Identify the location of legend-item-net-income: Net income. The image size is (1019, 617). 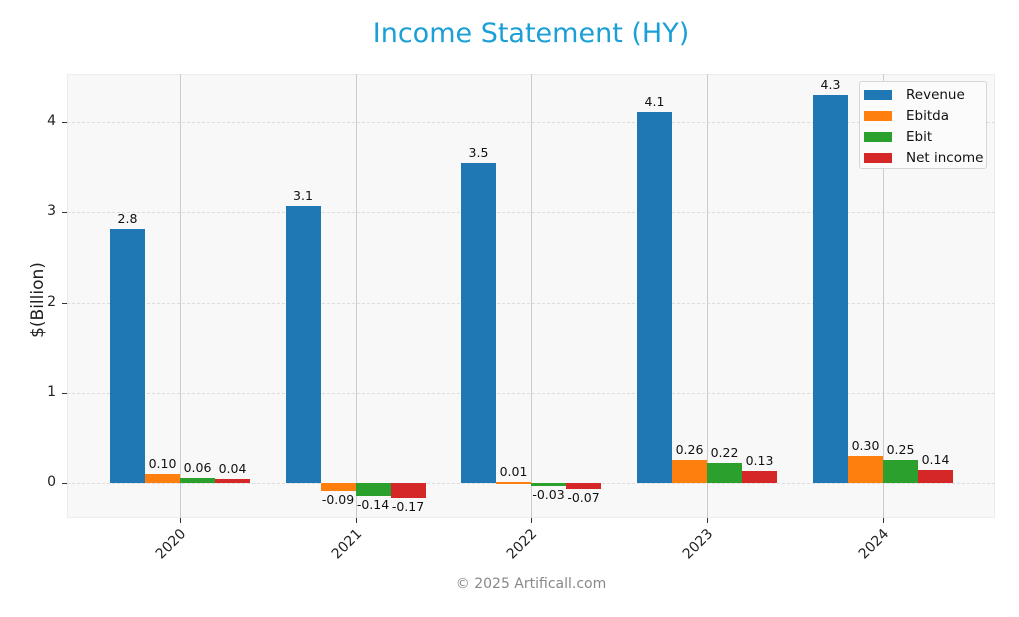
(923, 158).